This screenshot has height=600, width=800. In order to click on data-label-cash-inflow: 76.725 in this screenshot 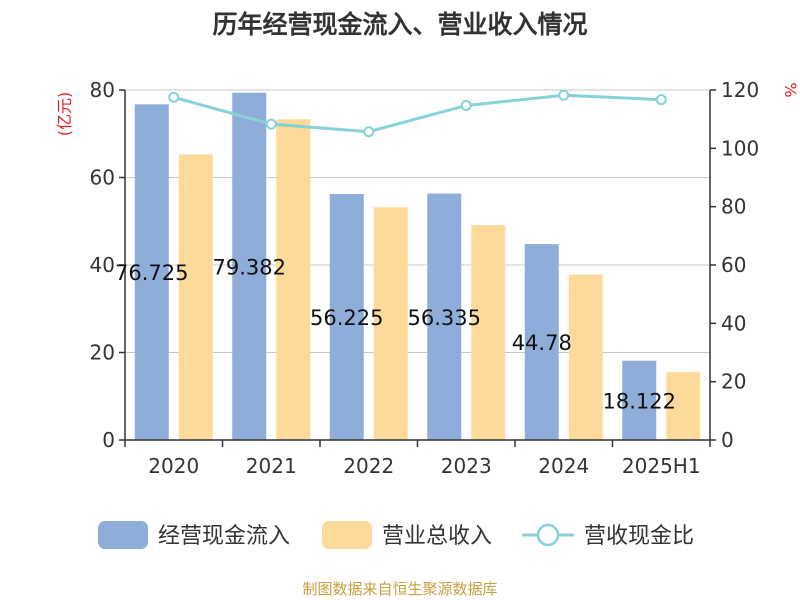, I will do `click(151, 273)`.